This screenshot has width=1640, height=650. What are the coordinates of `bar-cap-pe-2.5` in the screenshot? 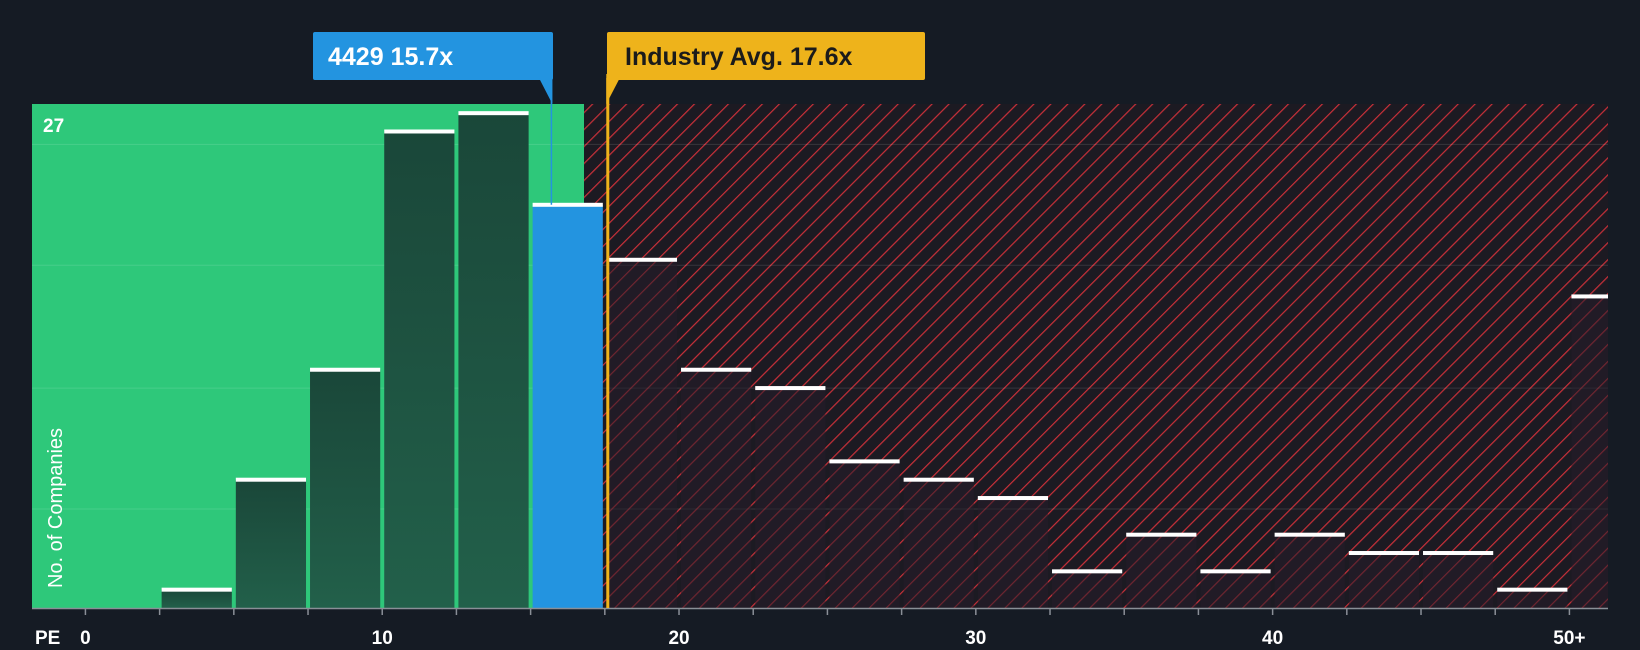 It's located at (196, 589).